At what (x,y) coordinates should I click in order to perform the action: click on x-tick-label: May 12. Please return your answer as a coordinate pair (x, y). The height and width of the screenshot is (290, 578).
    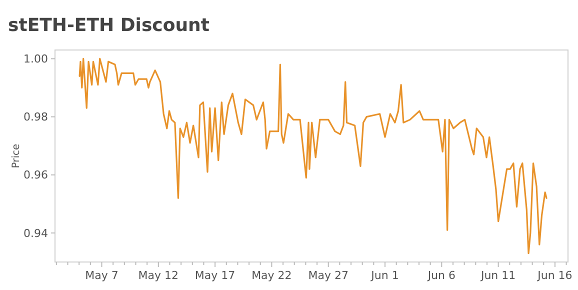
    Looking at the image, I should click on (158, 275).